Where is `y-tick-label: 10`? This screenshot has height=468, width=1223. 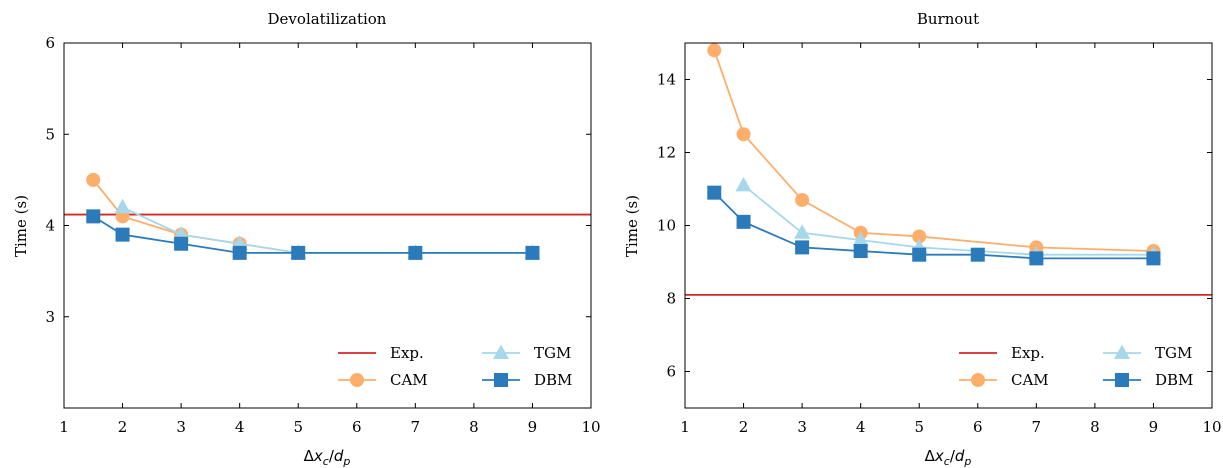
y-tick-label: 10 is located at coordinates (666, 226).